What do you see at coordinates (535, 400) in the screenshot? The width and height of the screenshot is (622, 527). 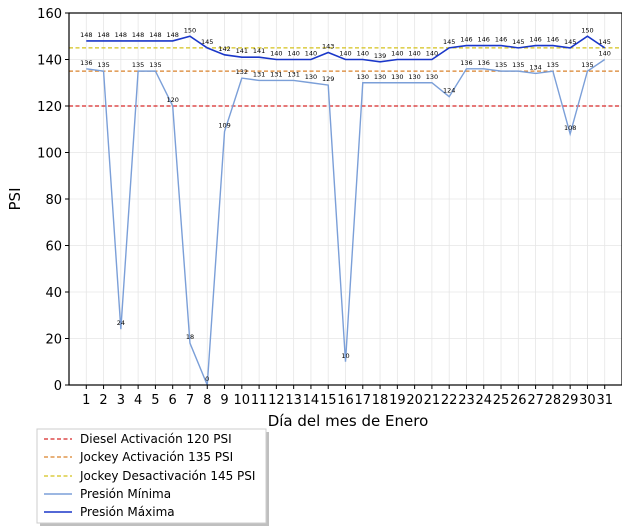 I see `x-tick-label: 27` at bounding box center [535, 400].